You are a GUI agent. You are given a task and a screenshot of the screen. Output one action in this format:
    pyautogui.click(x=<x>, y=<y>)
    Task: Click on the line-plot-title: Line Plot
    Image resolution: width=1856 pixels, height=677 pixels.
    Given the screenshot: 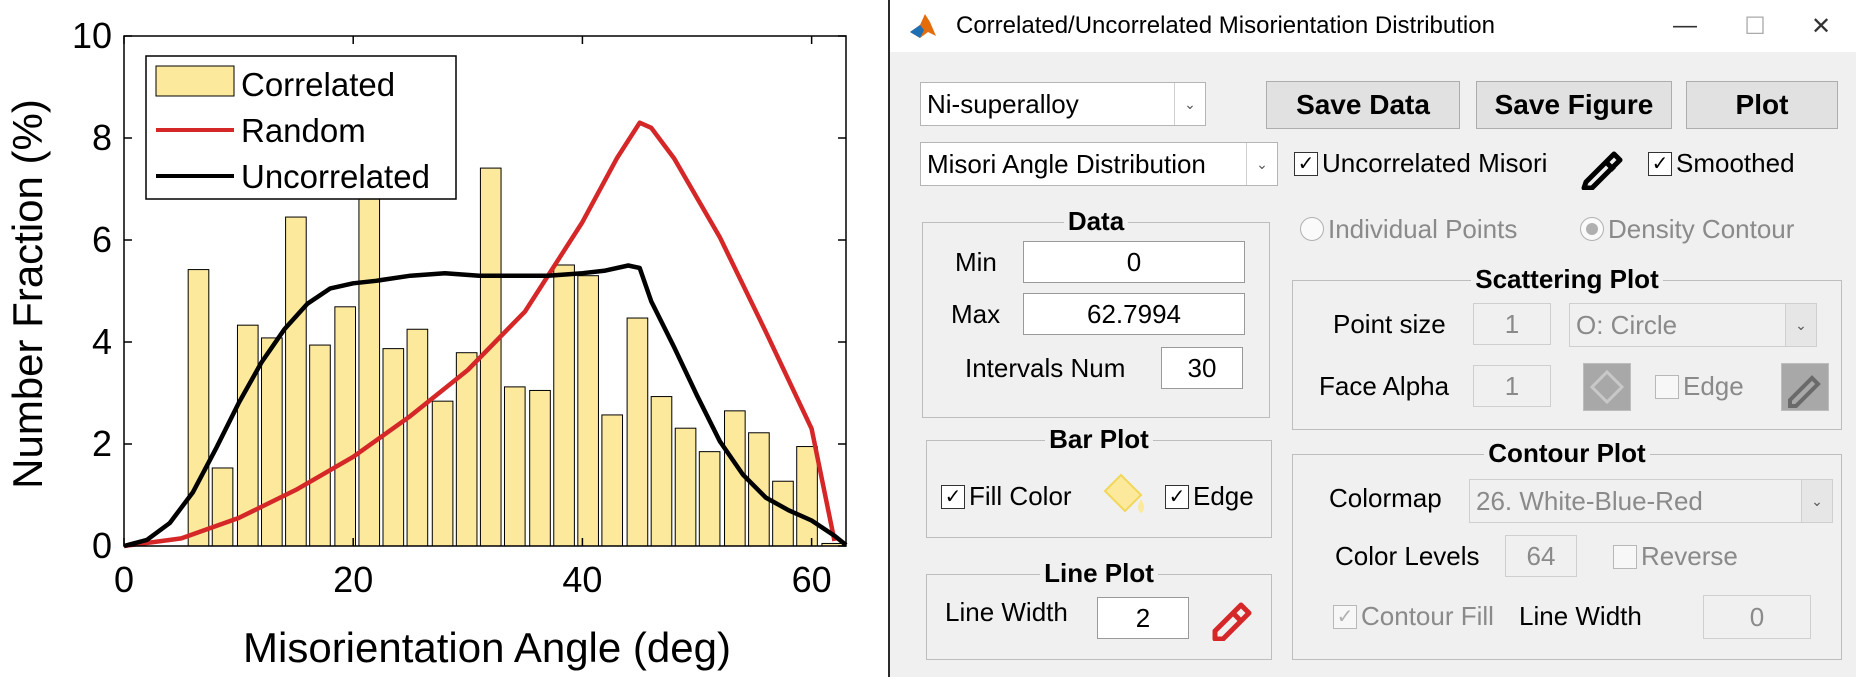 What is the action you would take?
    pyautogui.click(x=1099, y=573)
    